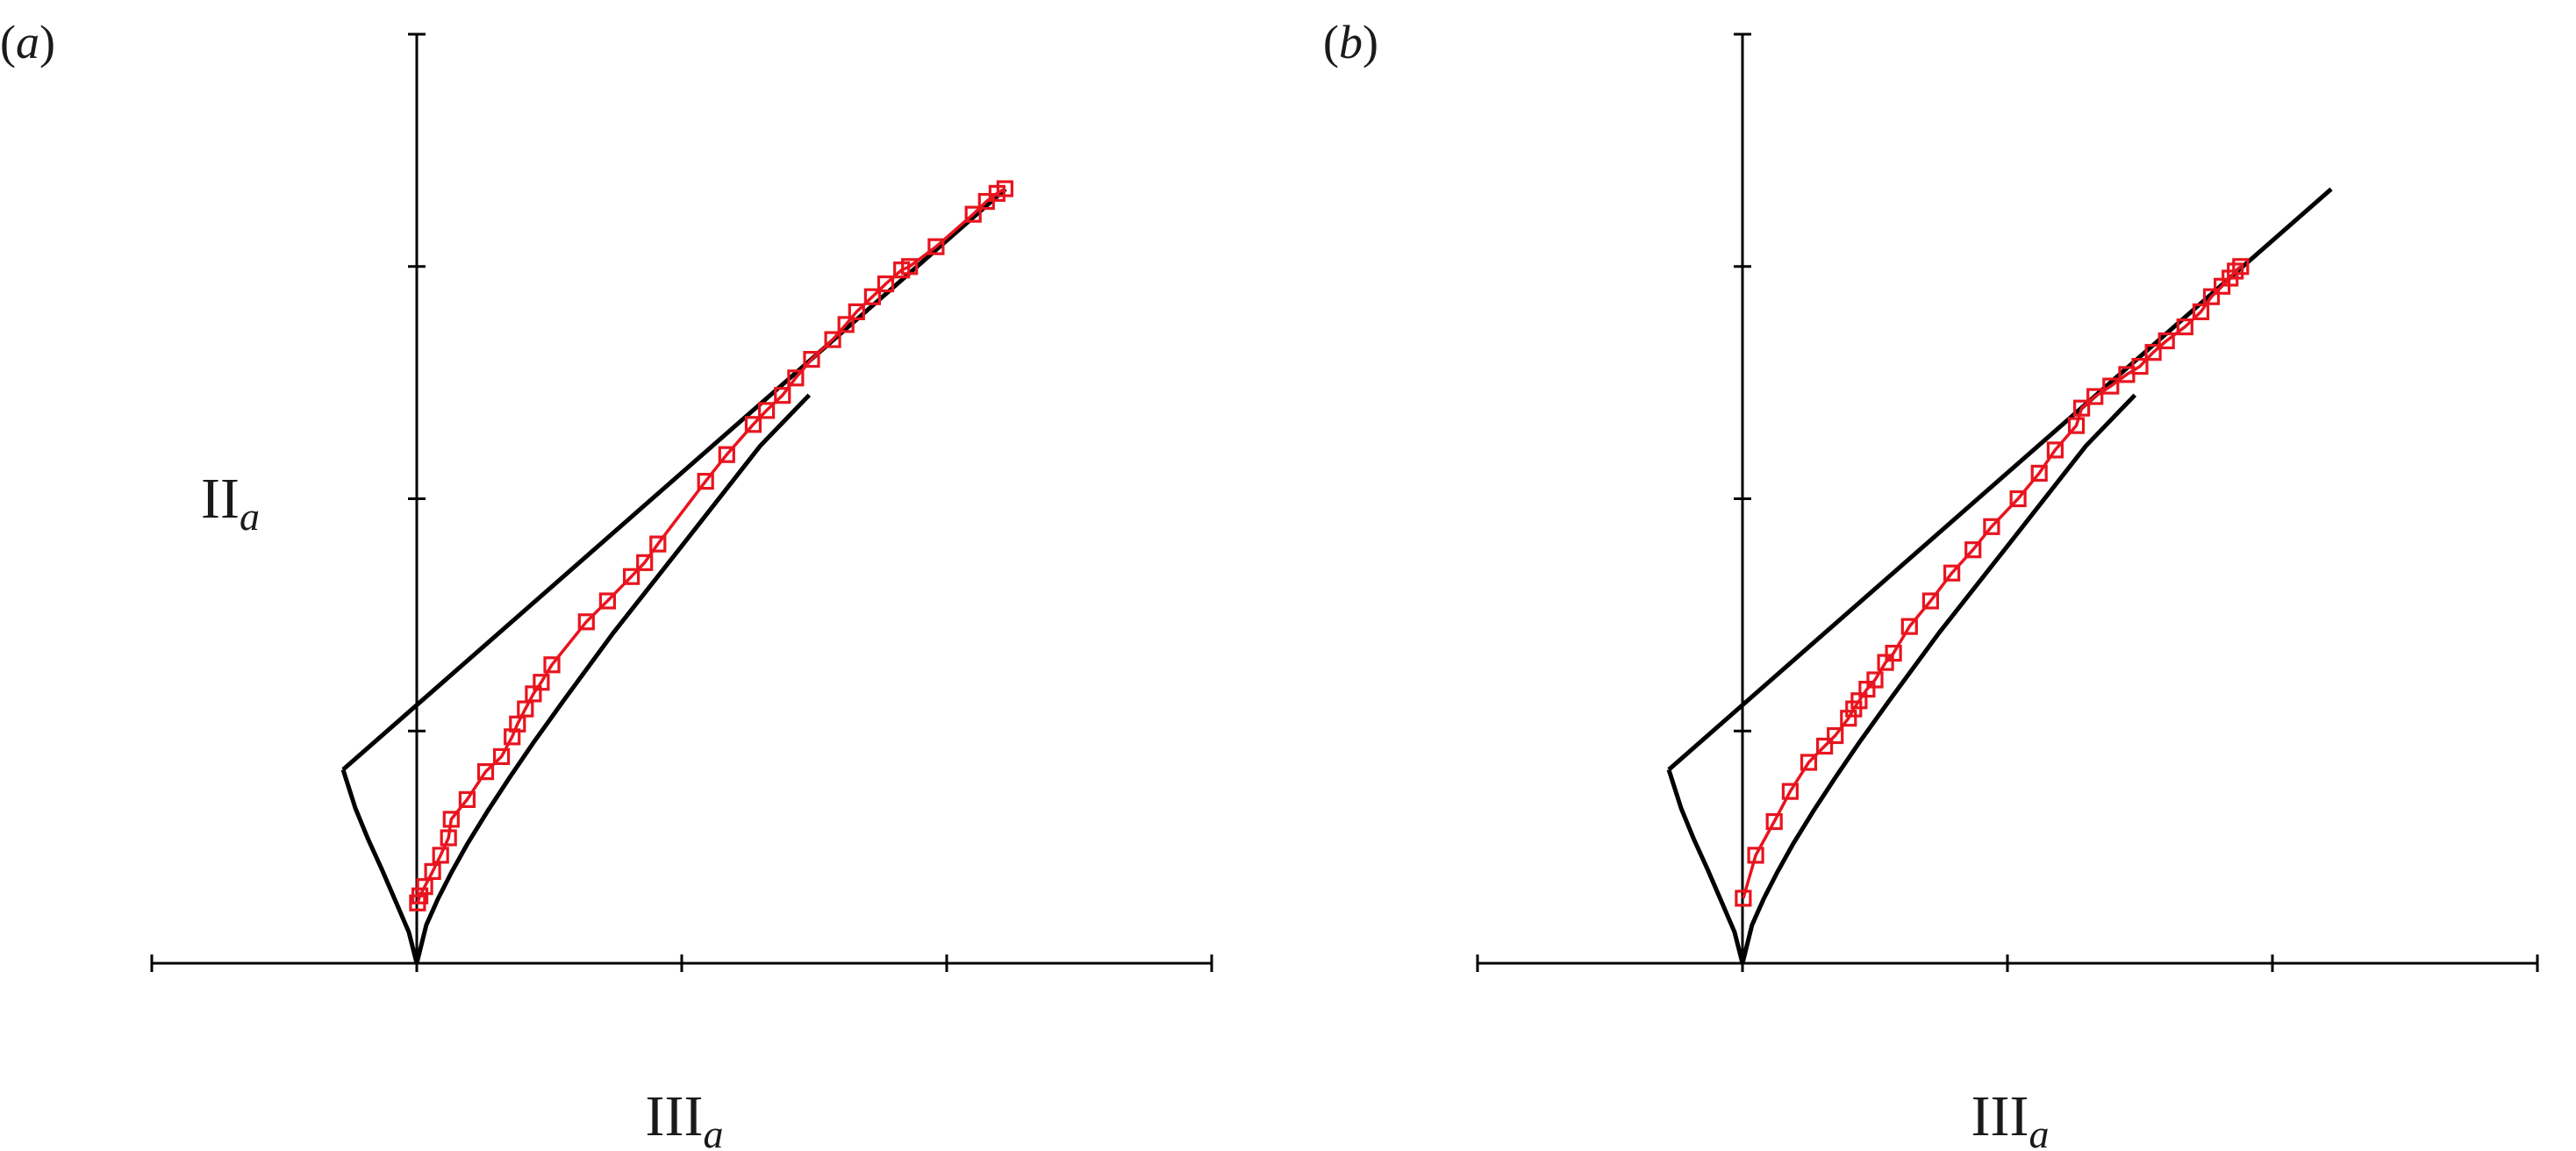  Describe the element at coordinates (27, 42) in the screenshot. I see `panel-label: (a)` at that location.